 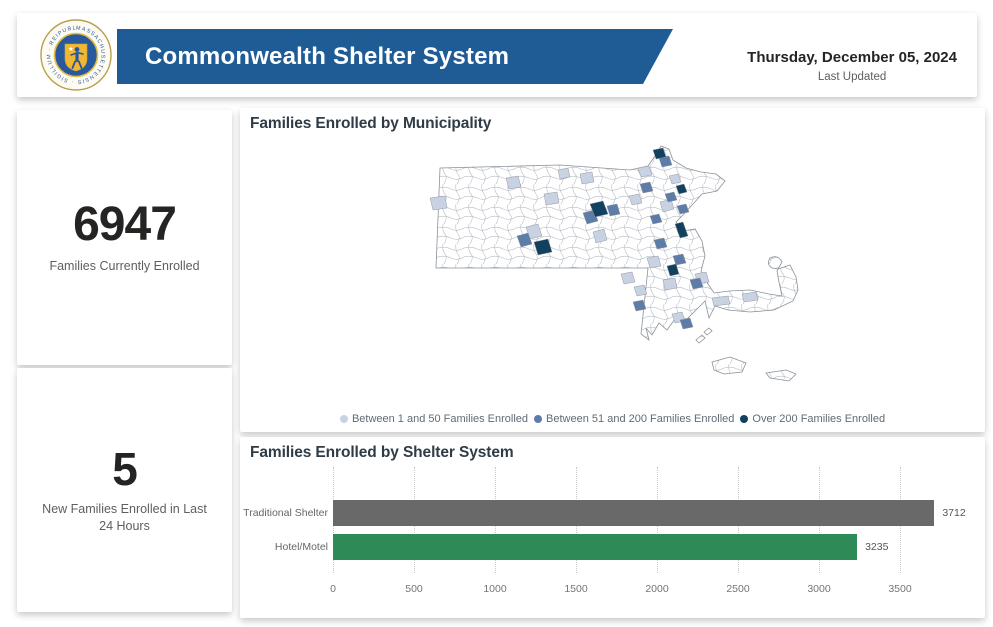 What do you see at coordinates (900, 589) in the screenshot?
I see `x-axis-tick-label: 3500` at bounding box center [900, 589].